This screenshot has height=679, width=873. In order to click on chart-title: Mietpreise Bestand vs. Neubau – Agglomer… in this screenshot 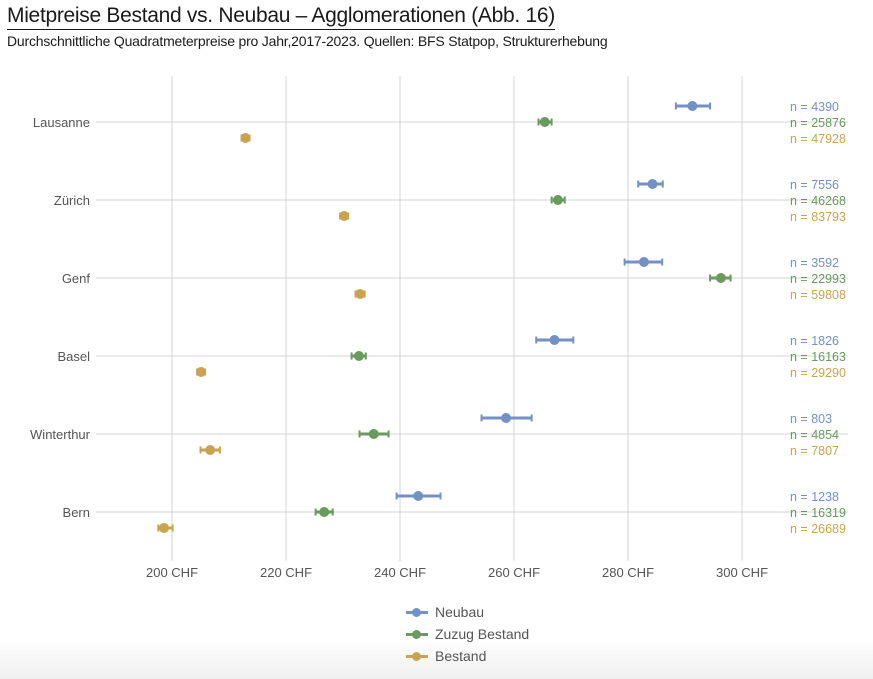, I will do `click(281, 16)`.